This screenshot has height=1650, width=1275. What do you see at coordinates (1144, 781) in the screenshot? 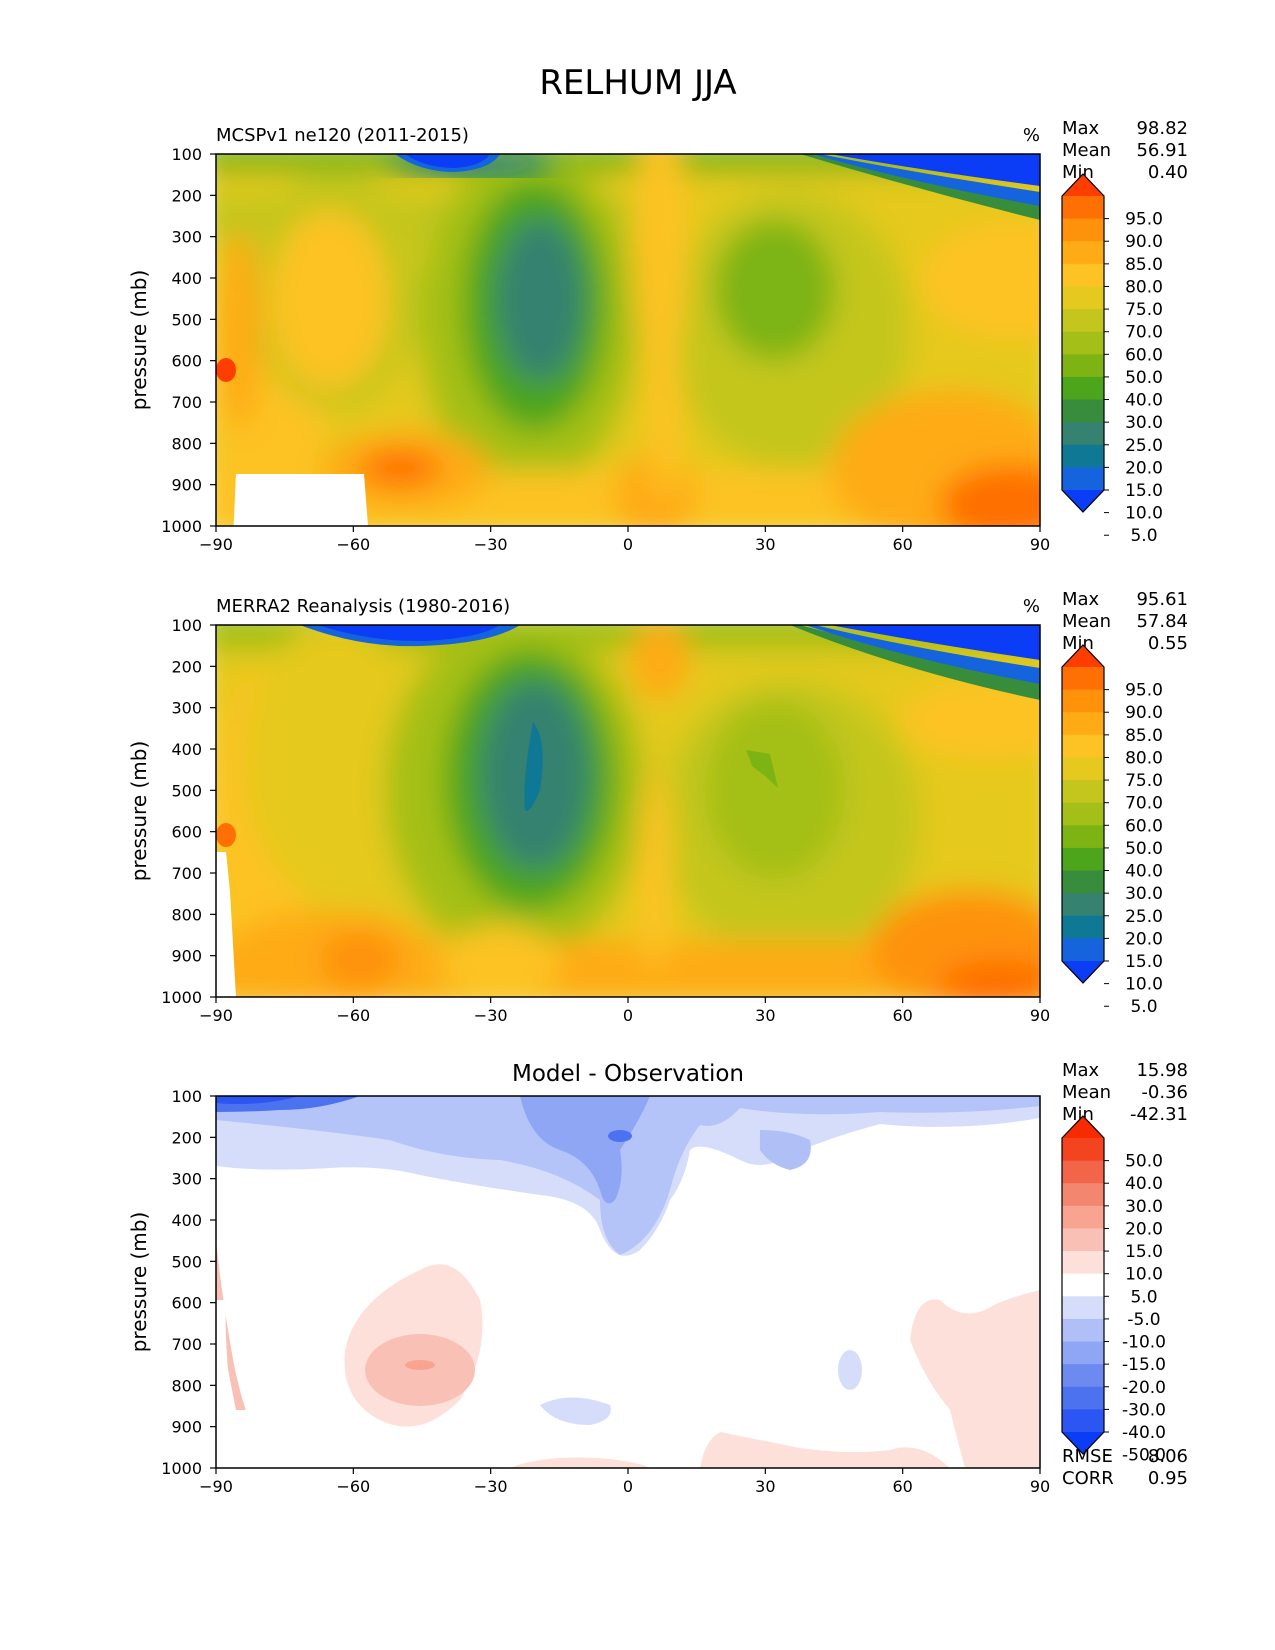
I see `colorbar-label: 75.0` at bounding box center [1144, 781].